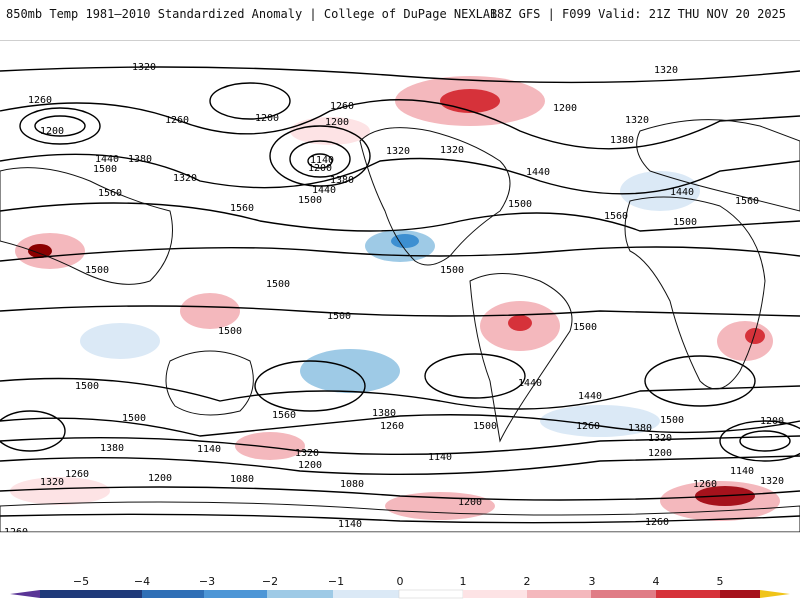 Image resolution: width=800 pixels, height=600 pixels. I want to click on colorbar-tick-label: 3, so click(592, 581).